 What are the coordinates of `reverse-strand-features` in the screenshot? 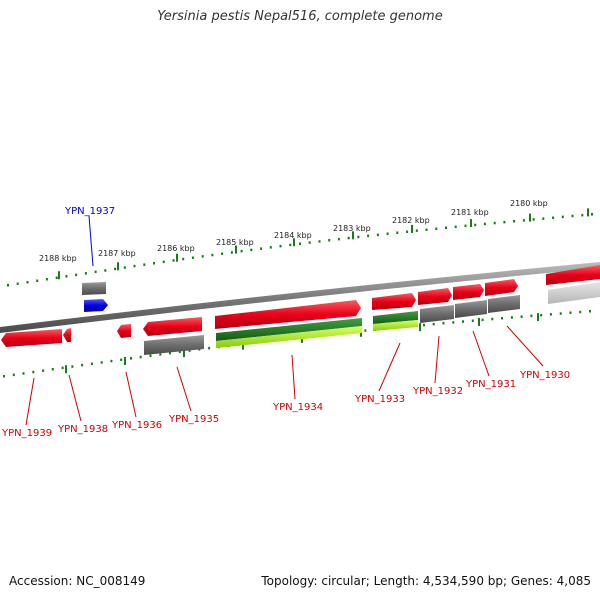 It's located at (300, 318).